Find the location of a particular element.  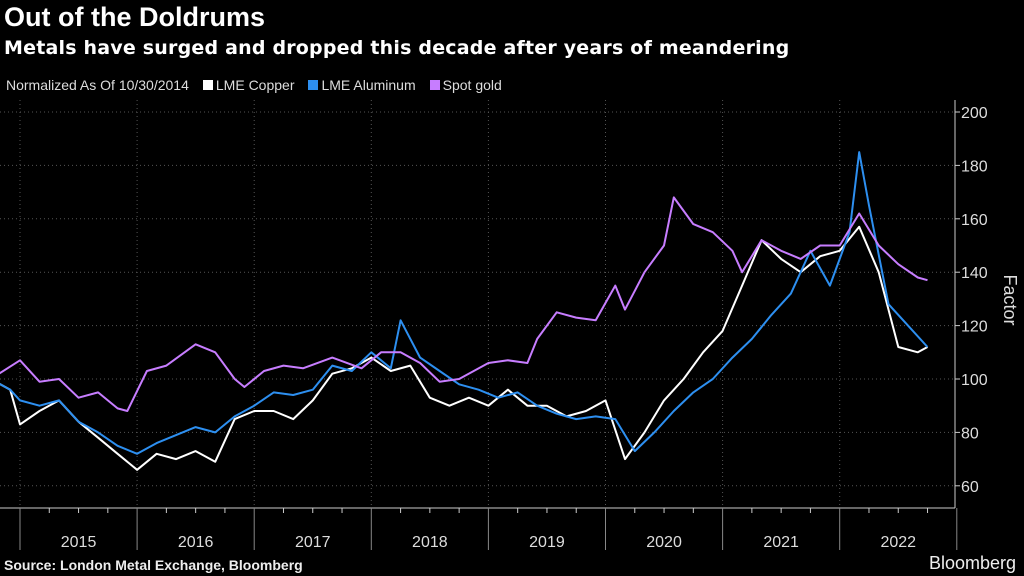

legend-item-aluminum: LME Aluminum is located at coordinates (362, 85).